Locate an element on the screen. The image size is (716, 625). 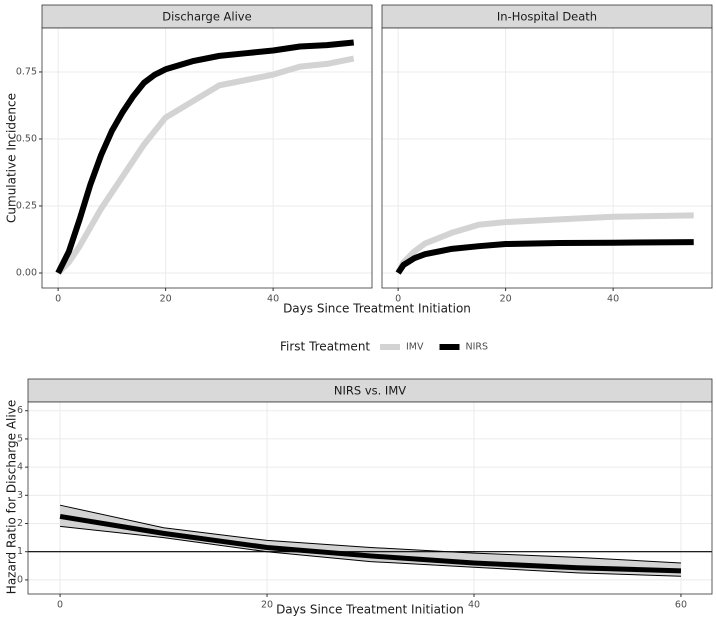
confidence-band is located at coordinates (370, 541).